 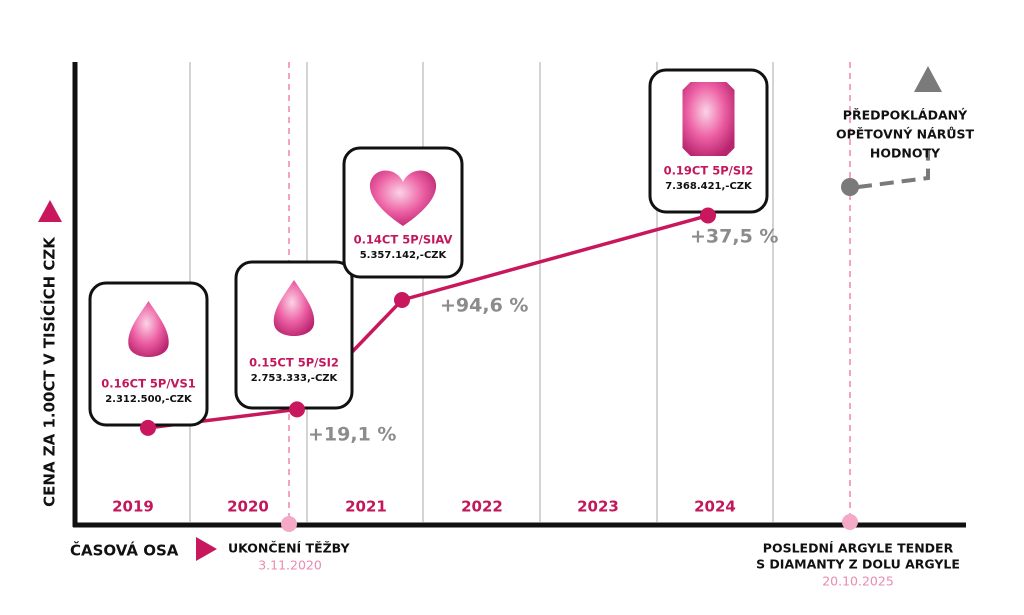 What do you see at coordinates (295, 378) in the screenshot?
I see `value-label: 2.753.333,-CZK` at bounding box center [295, 378].